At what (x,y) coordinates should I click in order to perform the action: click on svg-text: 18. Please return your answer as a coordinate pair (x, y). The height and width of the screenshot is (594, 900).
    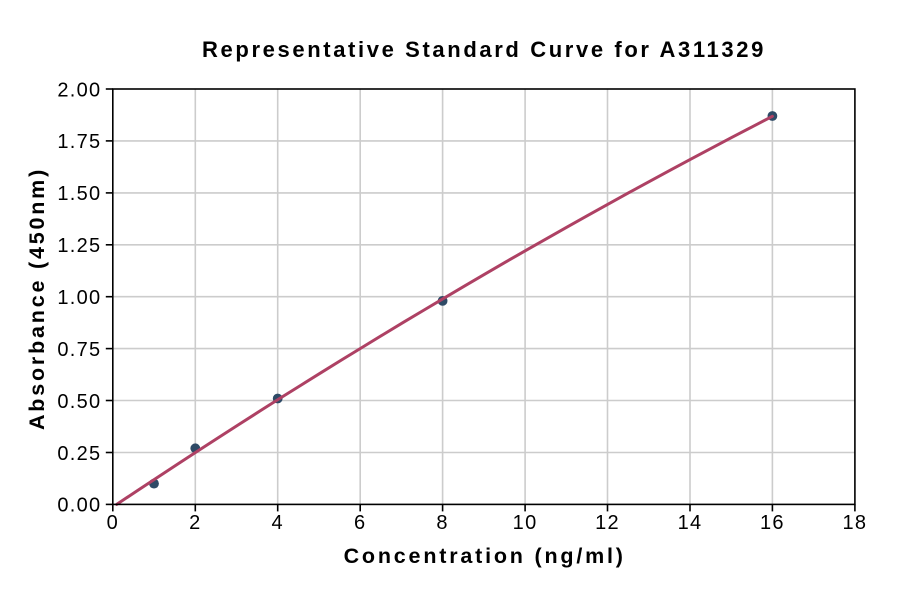
    Looking at the image, I should click on (854, 523).